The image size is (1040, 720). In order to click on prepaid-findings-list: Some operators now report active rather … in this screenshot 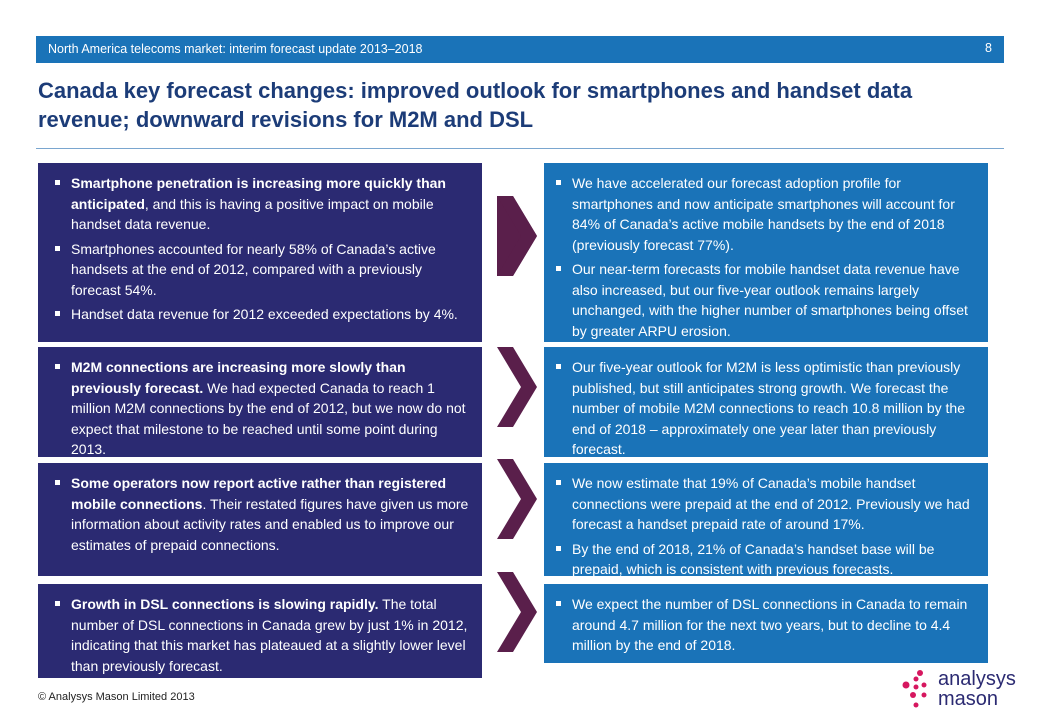, I will do `click(262, 514)`.